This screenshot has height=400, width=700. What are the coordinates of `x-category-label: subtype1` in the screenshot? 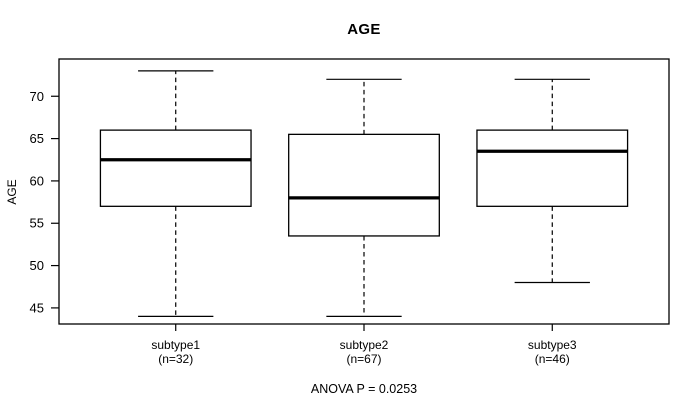 It's located at (175, 345).